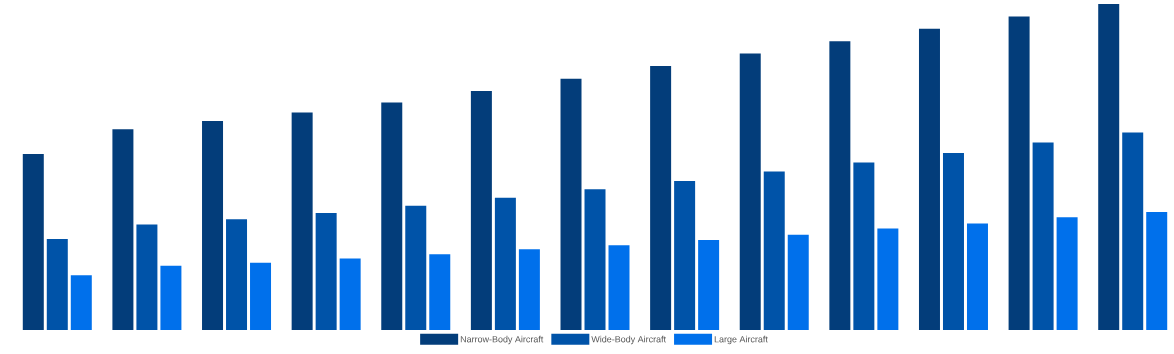  I want to click on legend-label: Wide-Body Aircraft, so click(628, 340).